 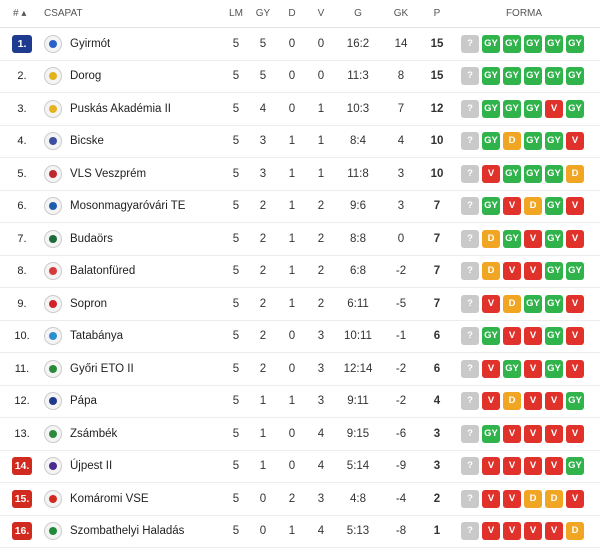 I want to click on points-column-header: P, so click(x=437, y=13).